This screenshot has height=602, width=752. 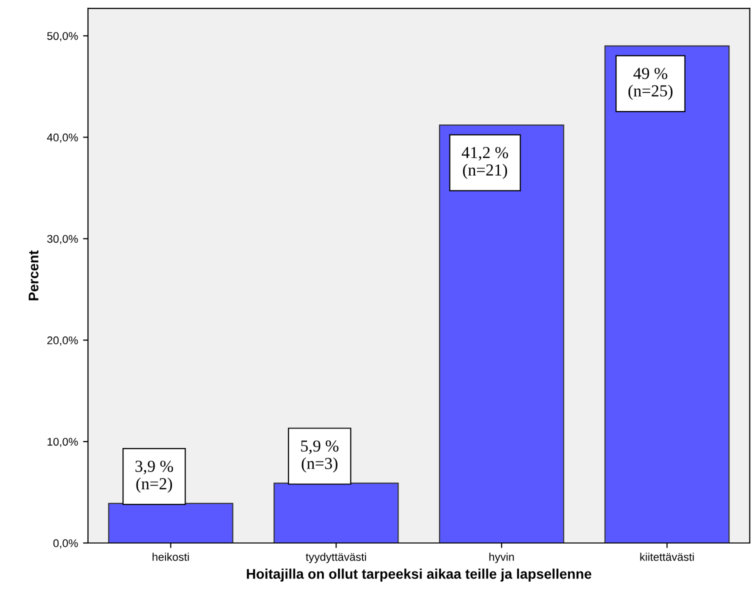 What do you see at coordinates (62, 37) in the screenshot?
I see `y-tick-label: 50,0%` at bounding box center [62, 37].